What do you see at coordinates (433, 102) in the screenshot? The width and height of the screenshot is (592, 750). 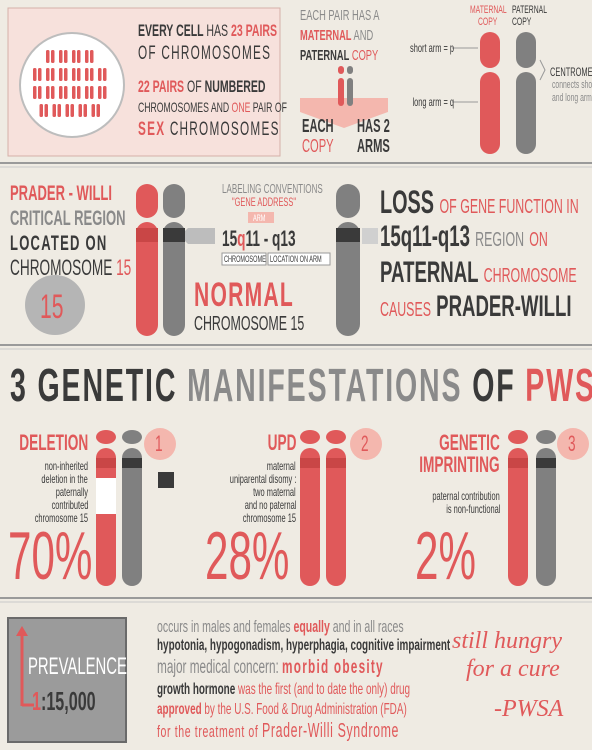 I see `long-arm: long arm = q` at bounding box center [433, 102].